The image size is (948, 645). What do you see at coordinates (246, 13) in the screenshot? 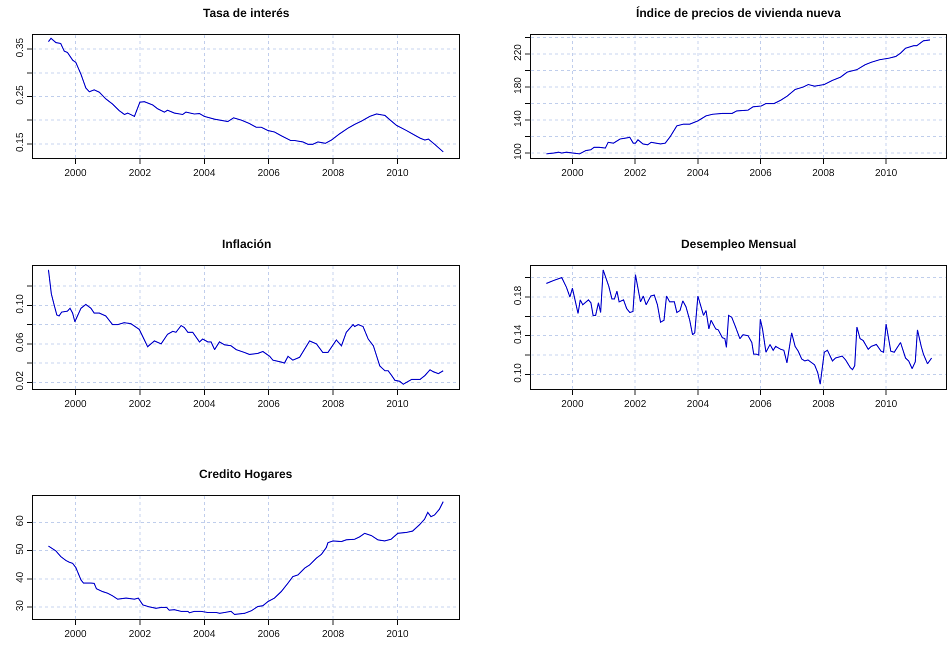
I see `chart-title: Tasa de interés` at bounding box center [246, 13].